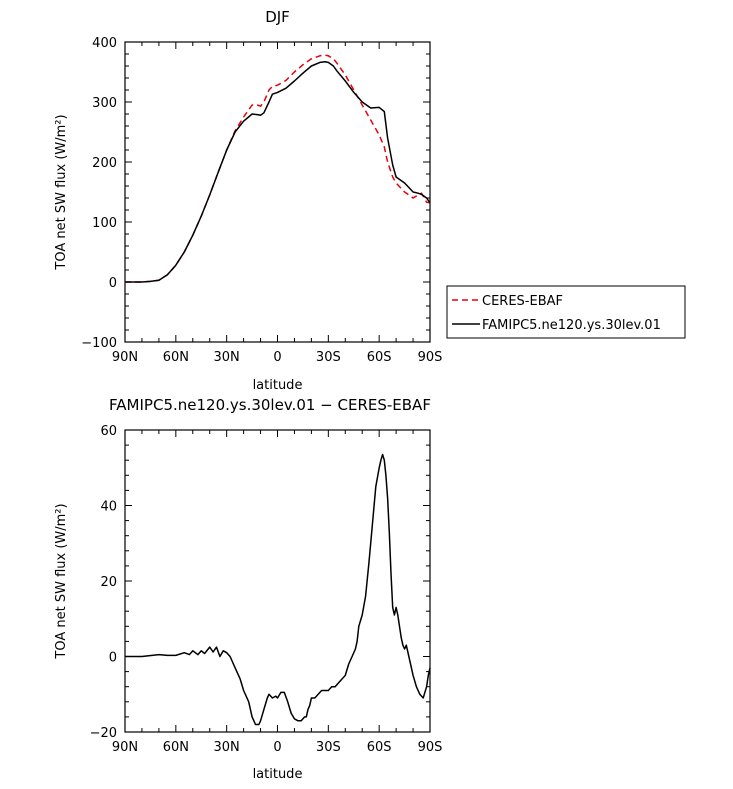 This screenshot has height=789, width=733. What do you see at coordinates (103, 733) in the screenshot?
I see `y-tick-label: −20` at bounding box center [103, 733].